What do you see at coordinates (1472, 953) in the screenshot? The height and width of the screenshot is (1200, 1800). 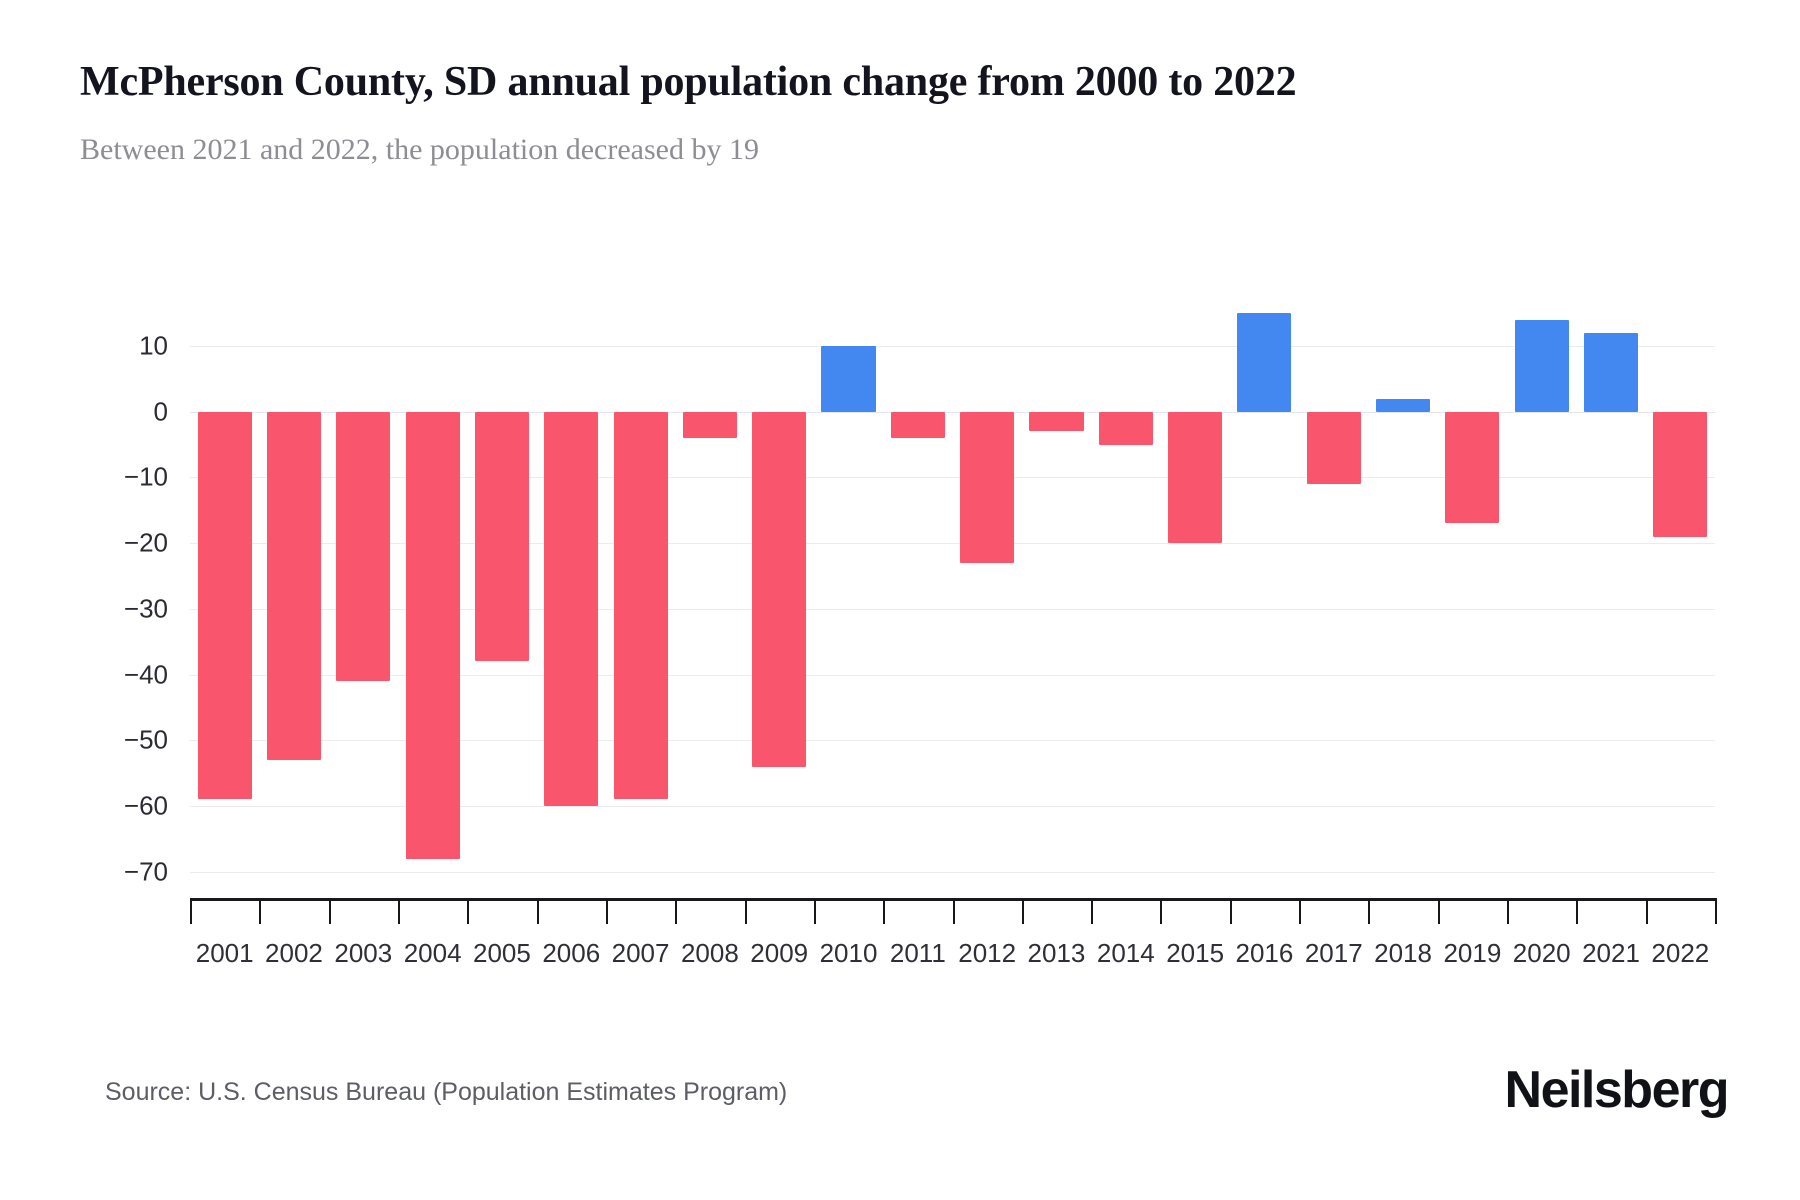 I see `x-axis-tick-label: 2019` at bounding box center [1472, 953].